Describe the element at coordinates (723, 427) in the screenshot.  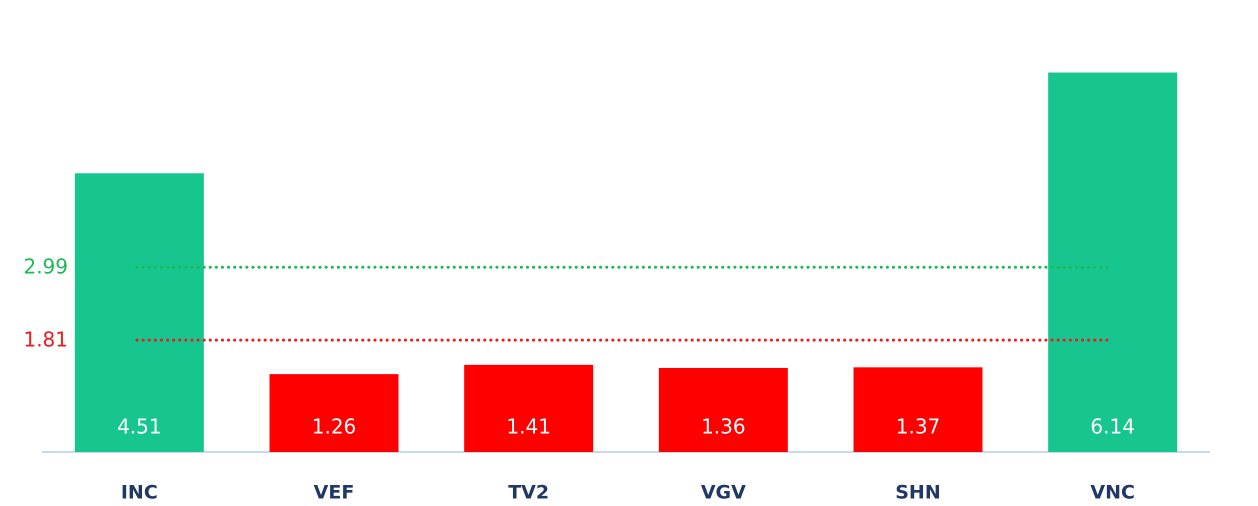
I see `value-label: 1.36` at that location.